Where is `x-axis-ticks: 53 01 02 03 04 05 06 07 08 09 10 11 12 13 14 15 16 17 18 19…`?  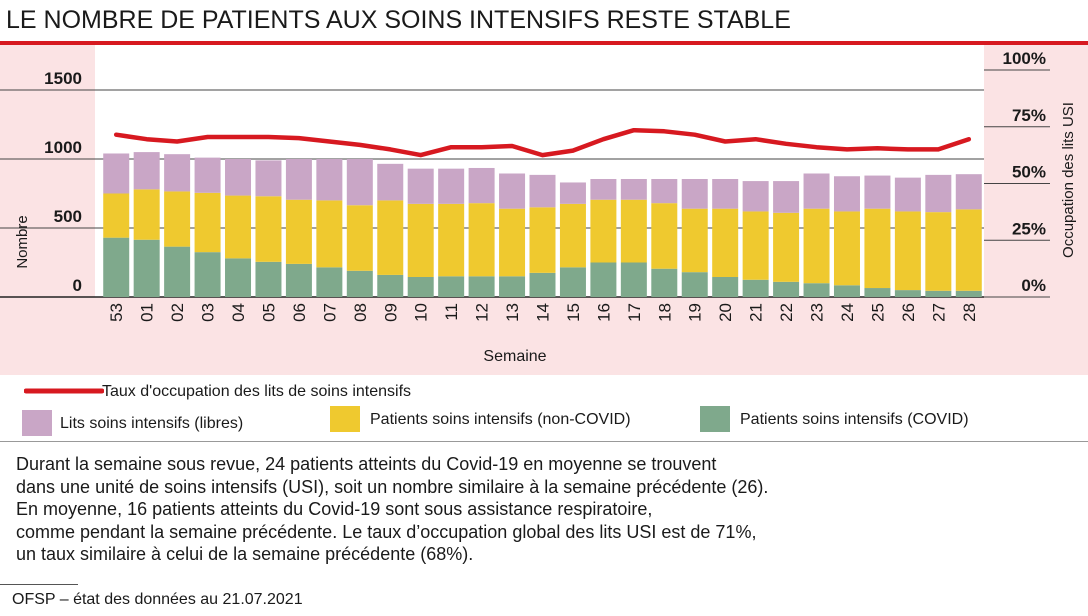 x-axis-ticks: 53 01 02 03 04 05 06 07 08 09 10 11 12 13 14 15 16 17 18 19… is located at coordinates (543, 312).